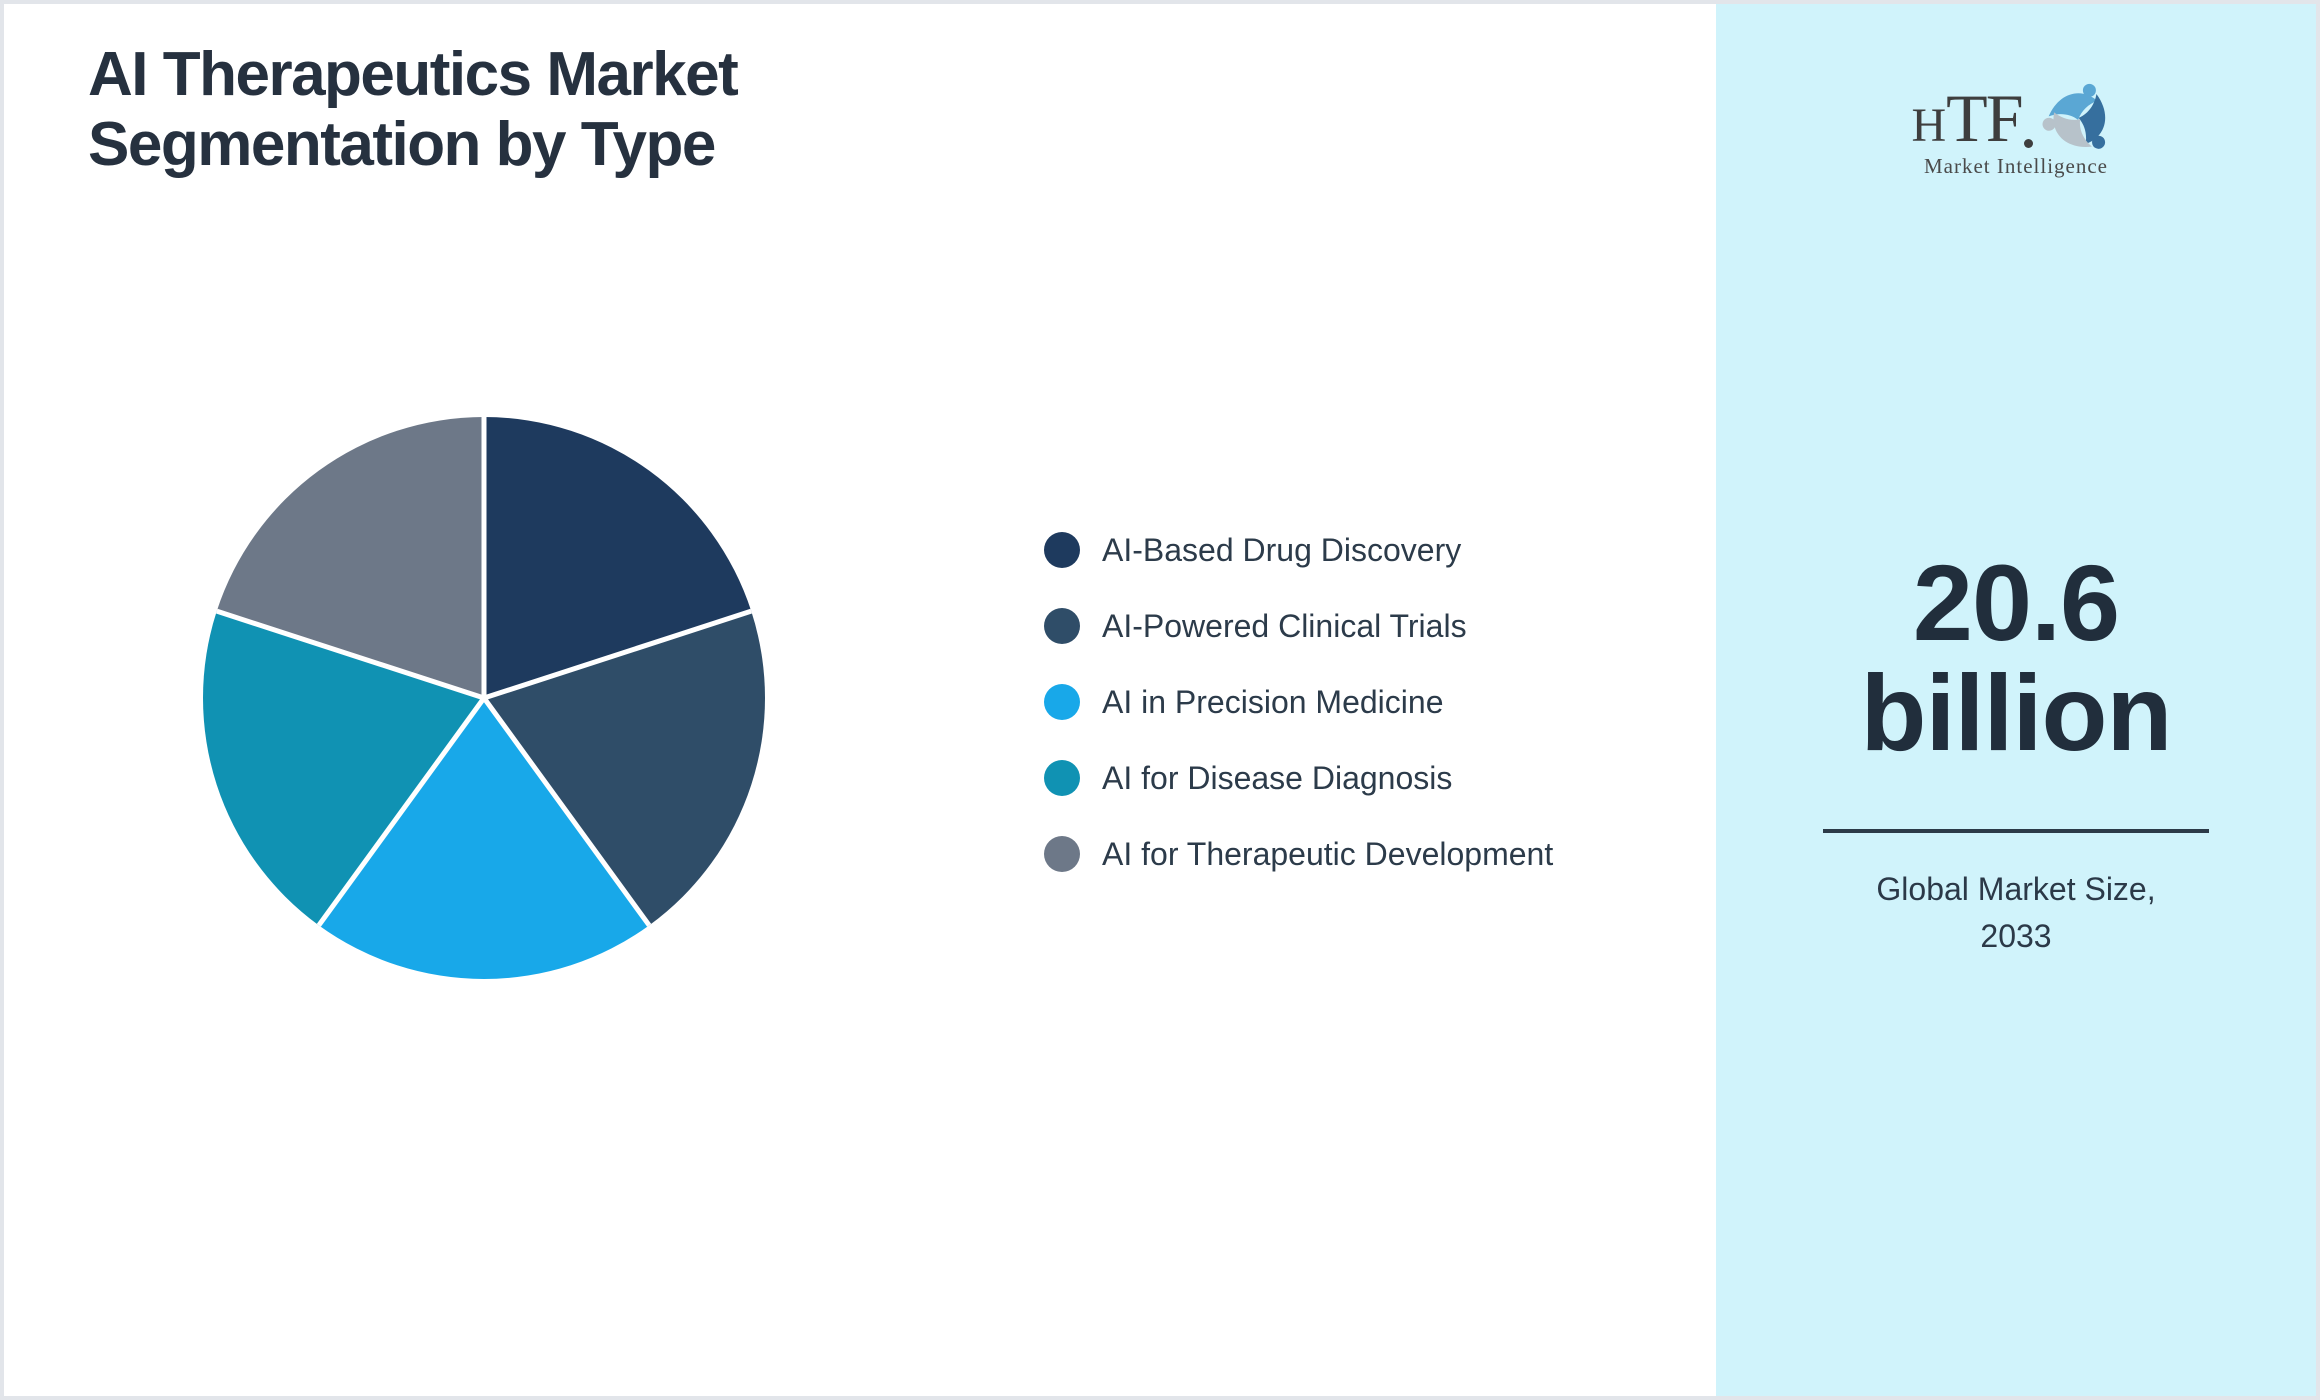 The image size is (2320, 1400). Describe the element at coordinates (2016, 936) in the screenshot. I see `market-size-caption-line2: 2033` at that location.